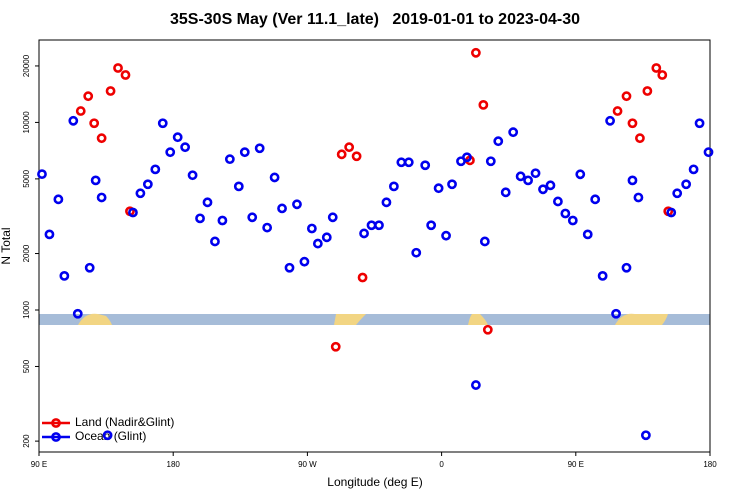  I want to click on y-tick-label: 10000, so click(26, 122).